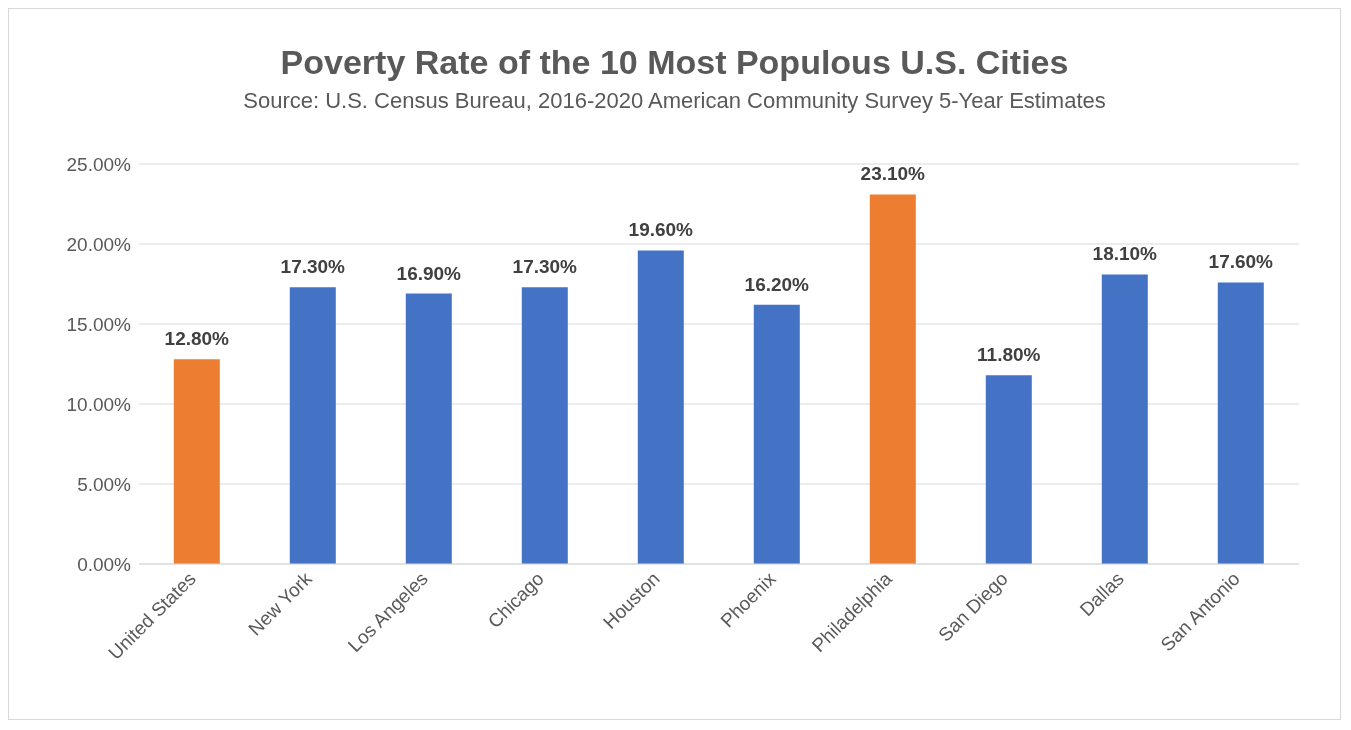  I want to click on data-label: 19.60%, so click(661, 230).